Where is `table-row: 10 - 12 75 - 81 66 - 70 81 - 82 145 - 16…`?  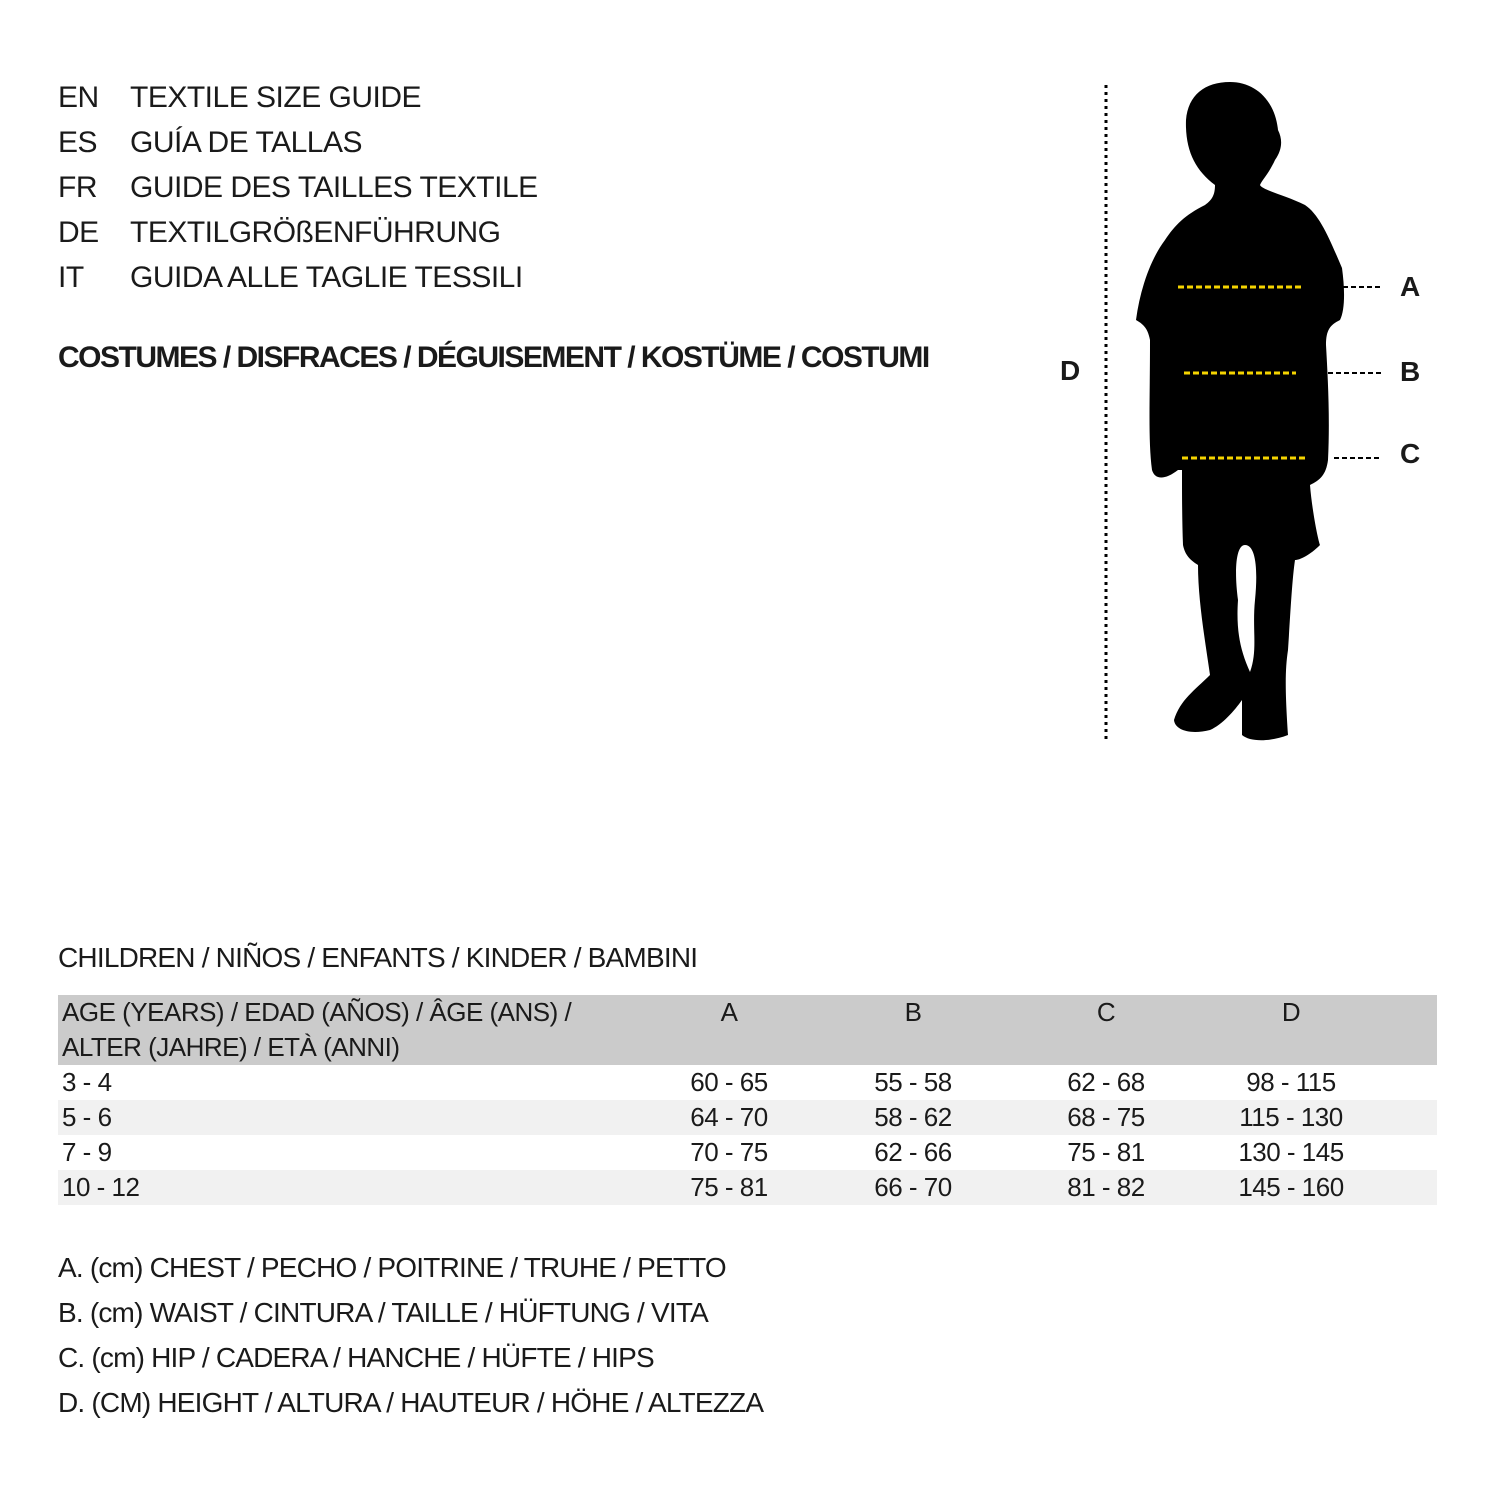
table-row: 10 - 12 75 - 81 66 - 70 81 - 82 145 - 16… is located at coordinates (747, 1187).